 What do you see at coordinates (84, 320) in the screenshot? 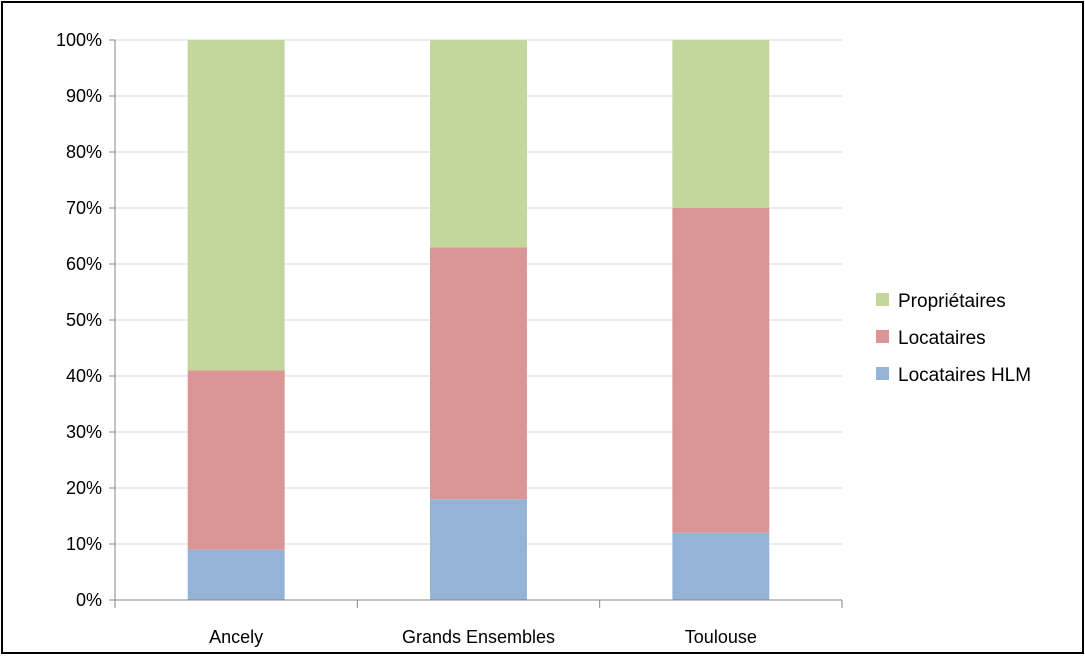
I see `y-tick-label: 50%` at bounding box center [84, 320].